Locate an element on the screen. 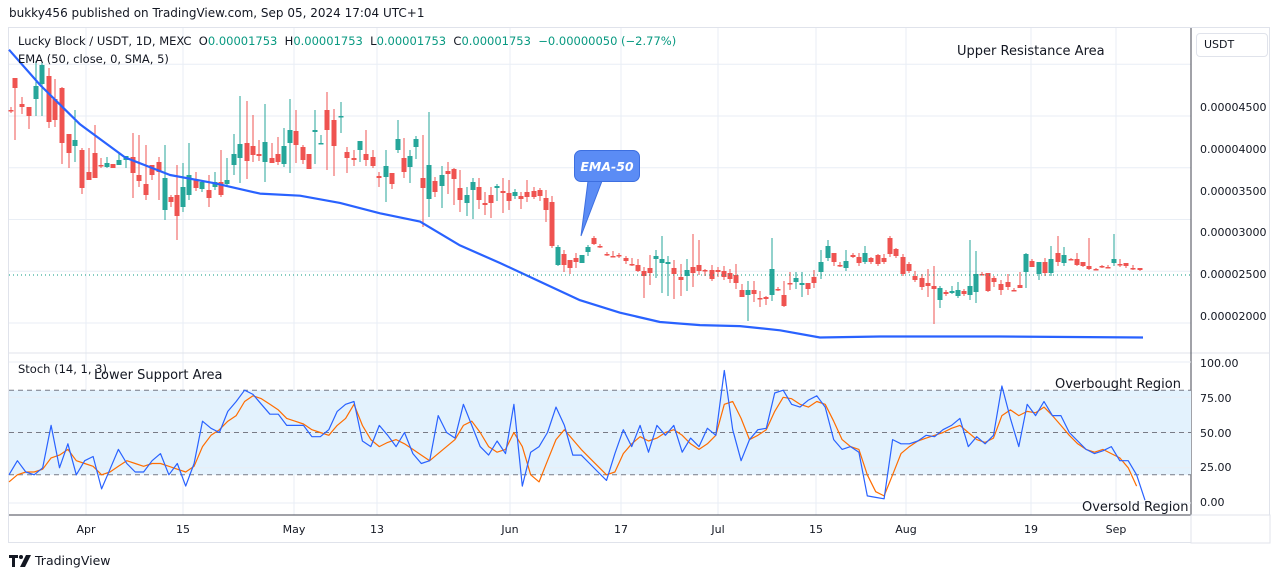  price-tick: 0.00003500 is located at coordinates (1233, 191).